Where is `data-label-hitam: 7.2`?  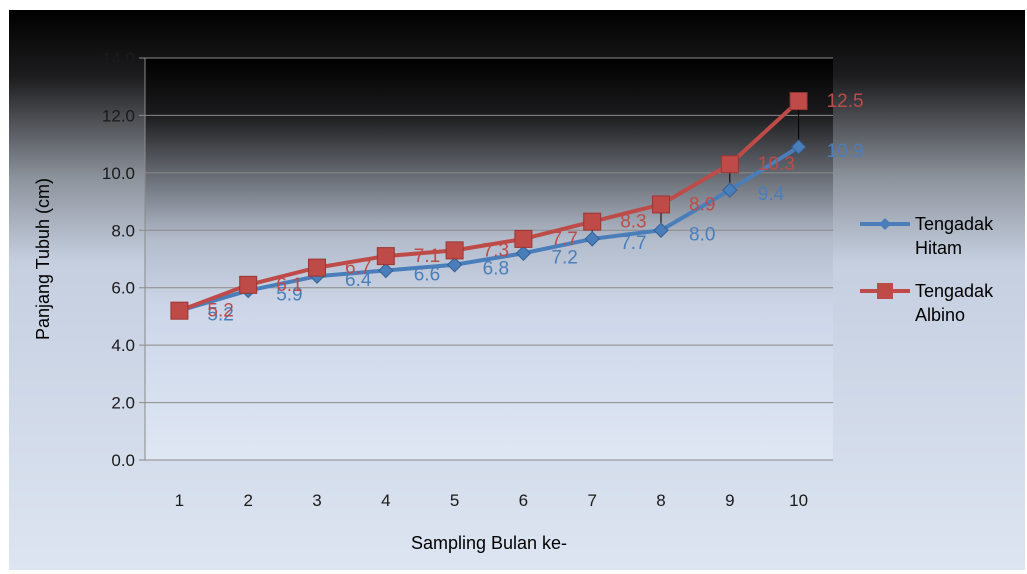
data-label-hitam: 7.2 is located at coordinates (564, 257).